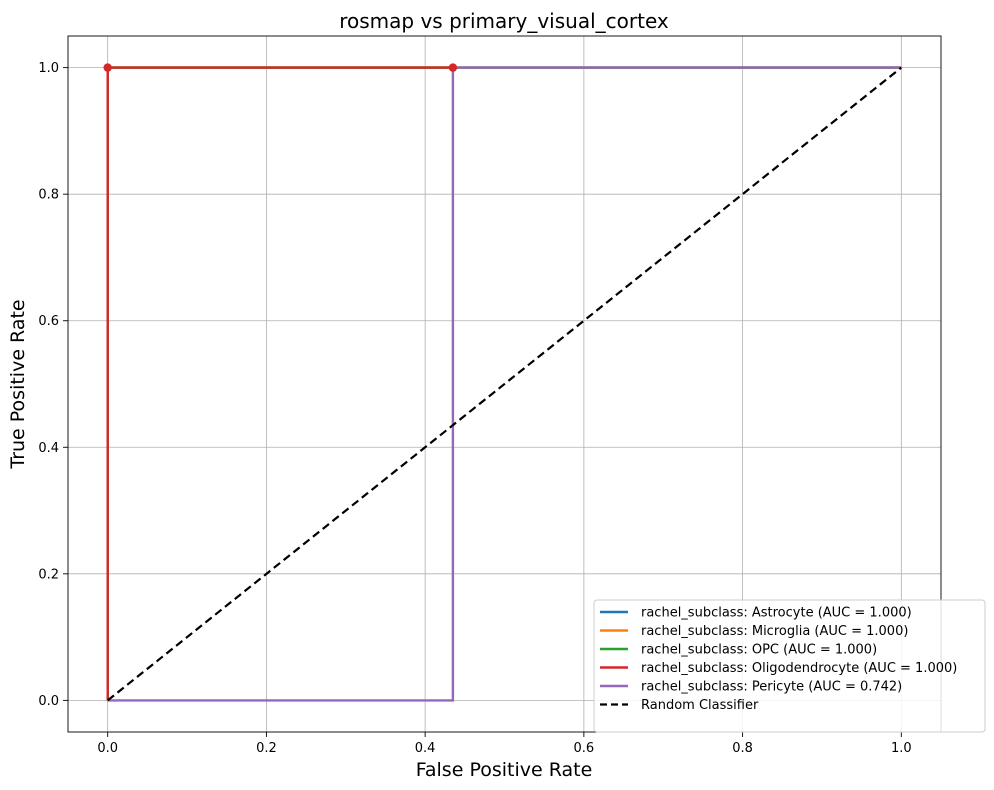  I want to click on x-tick-label: 0.0, so click(107, 748).